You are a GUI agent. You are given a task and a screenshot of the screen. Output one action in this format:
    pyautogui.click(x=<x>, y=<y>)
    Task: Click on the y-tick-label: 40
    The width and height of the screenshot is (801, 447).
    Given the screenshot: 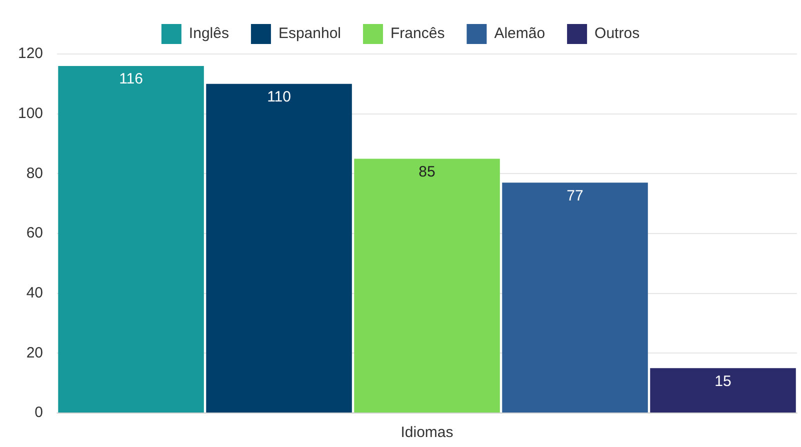 What is the action you would take?
    pyautogui.click(x=35, y=293)
    